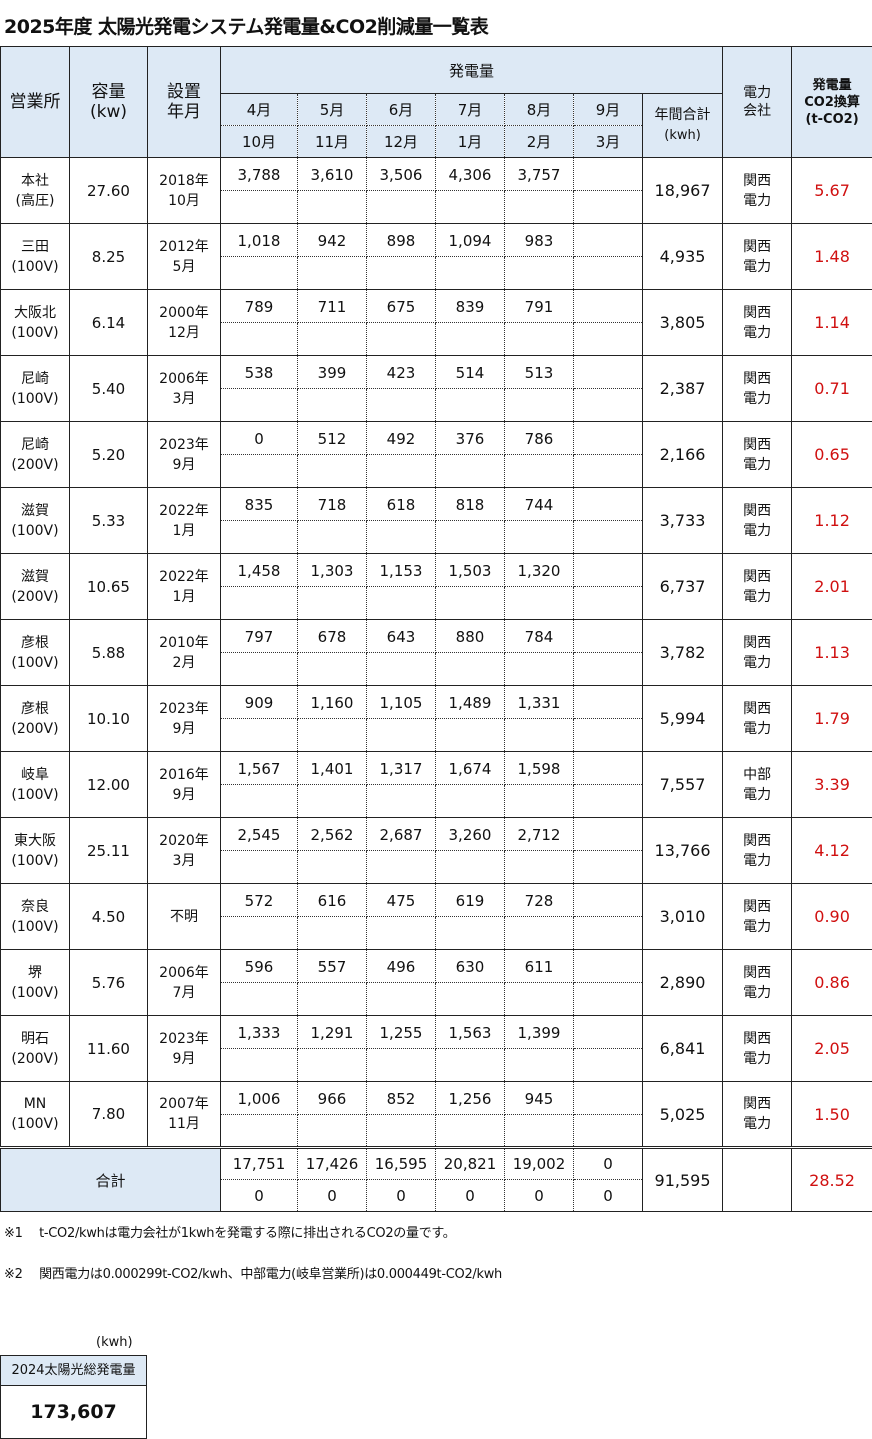 This screenshot has height=1439, width=872. What do you see at coordinates (683, 719) in the screenshot?
I see `annual-total: 5,994` at bounding box center [683, 719].